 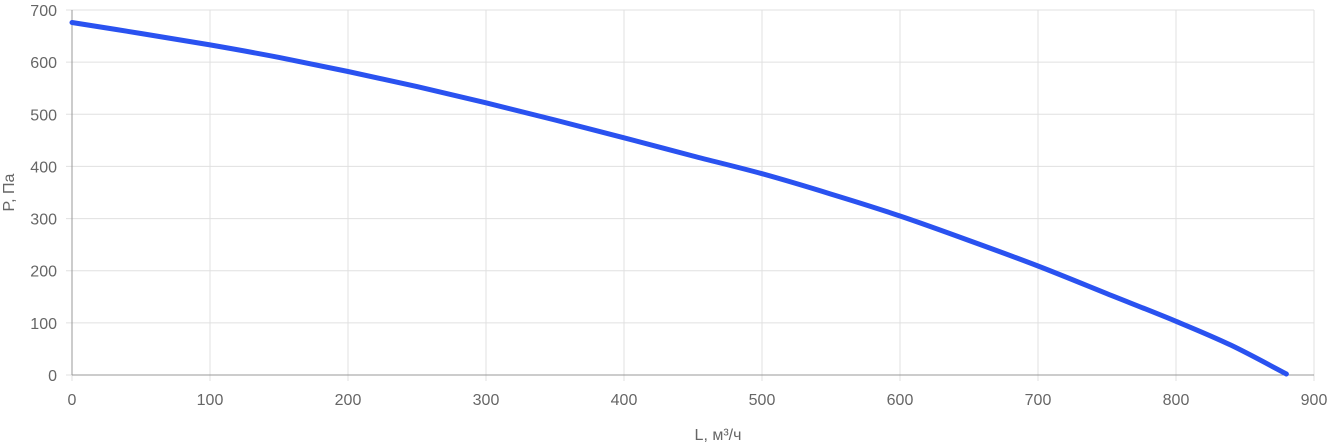 I want to click on y-axis-title: P, Па, so click(x=9, y=192).